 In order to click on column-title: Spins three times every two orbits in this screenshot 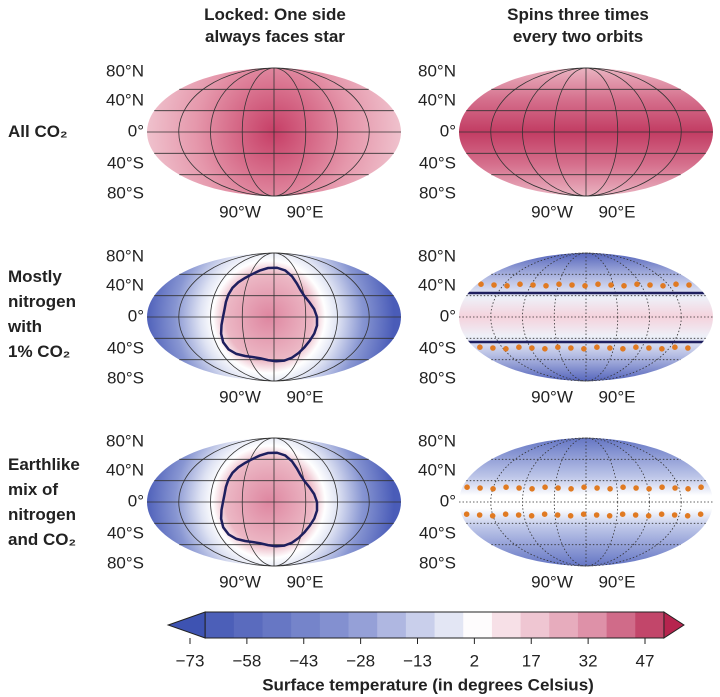, I will do `click(578, 25)`.